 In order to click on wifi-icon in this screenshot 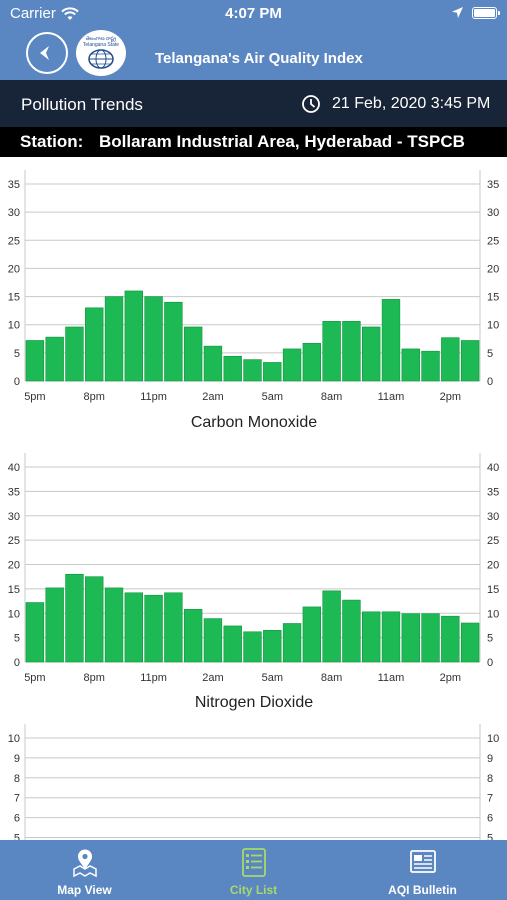, I will do `click(70, 13)`.